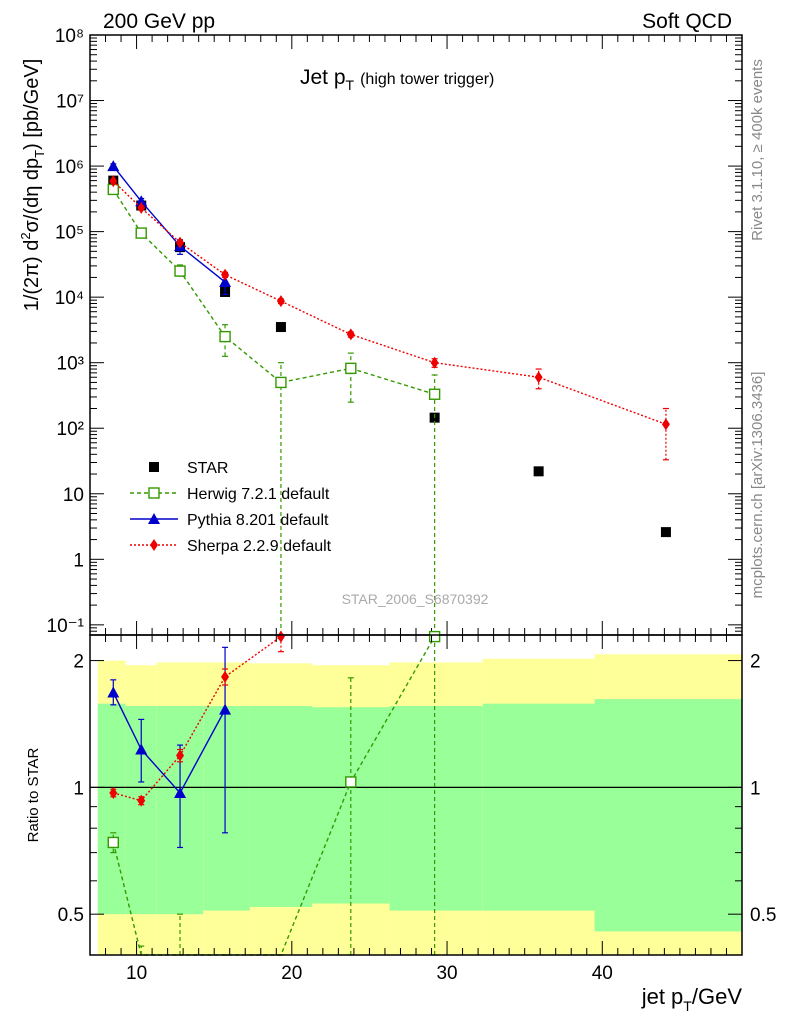  I want to click on ratio-y-tick-label-right: 2, so click(755, 662).